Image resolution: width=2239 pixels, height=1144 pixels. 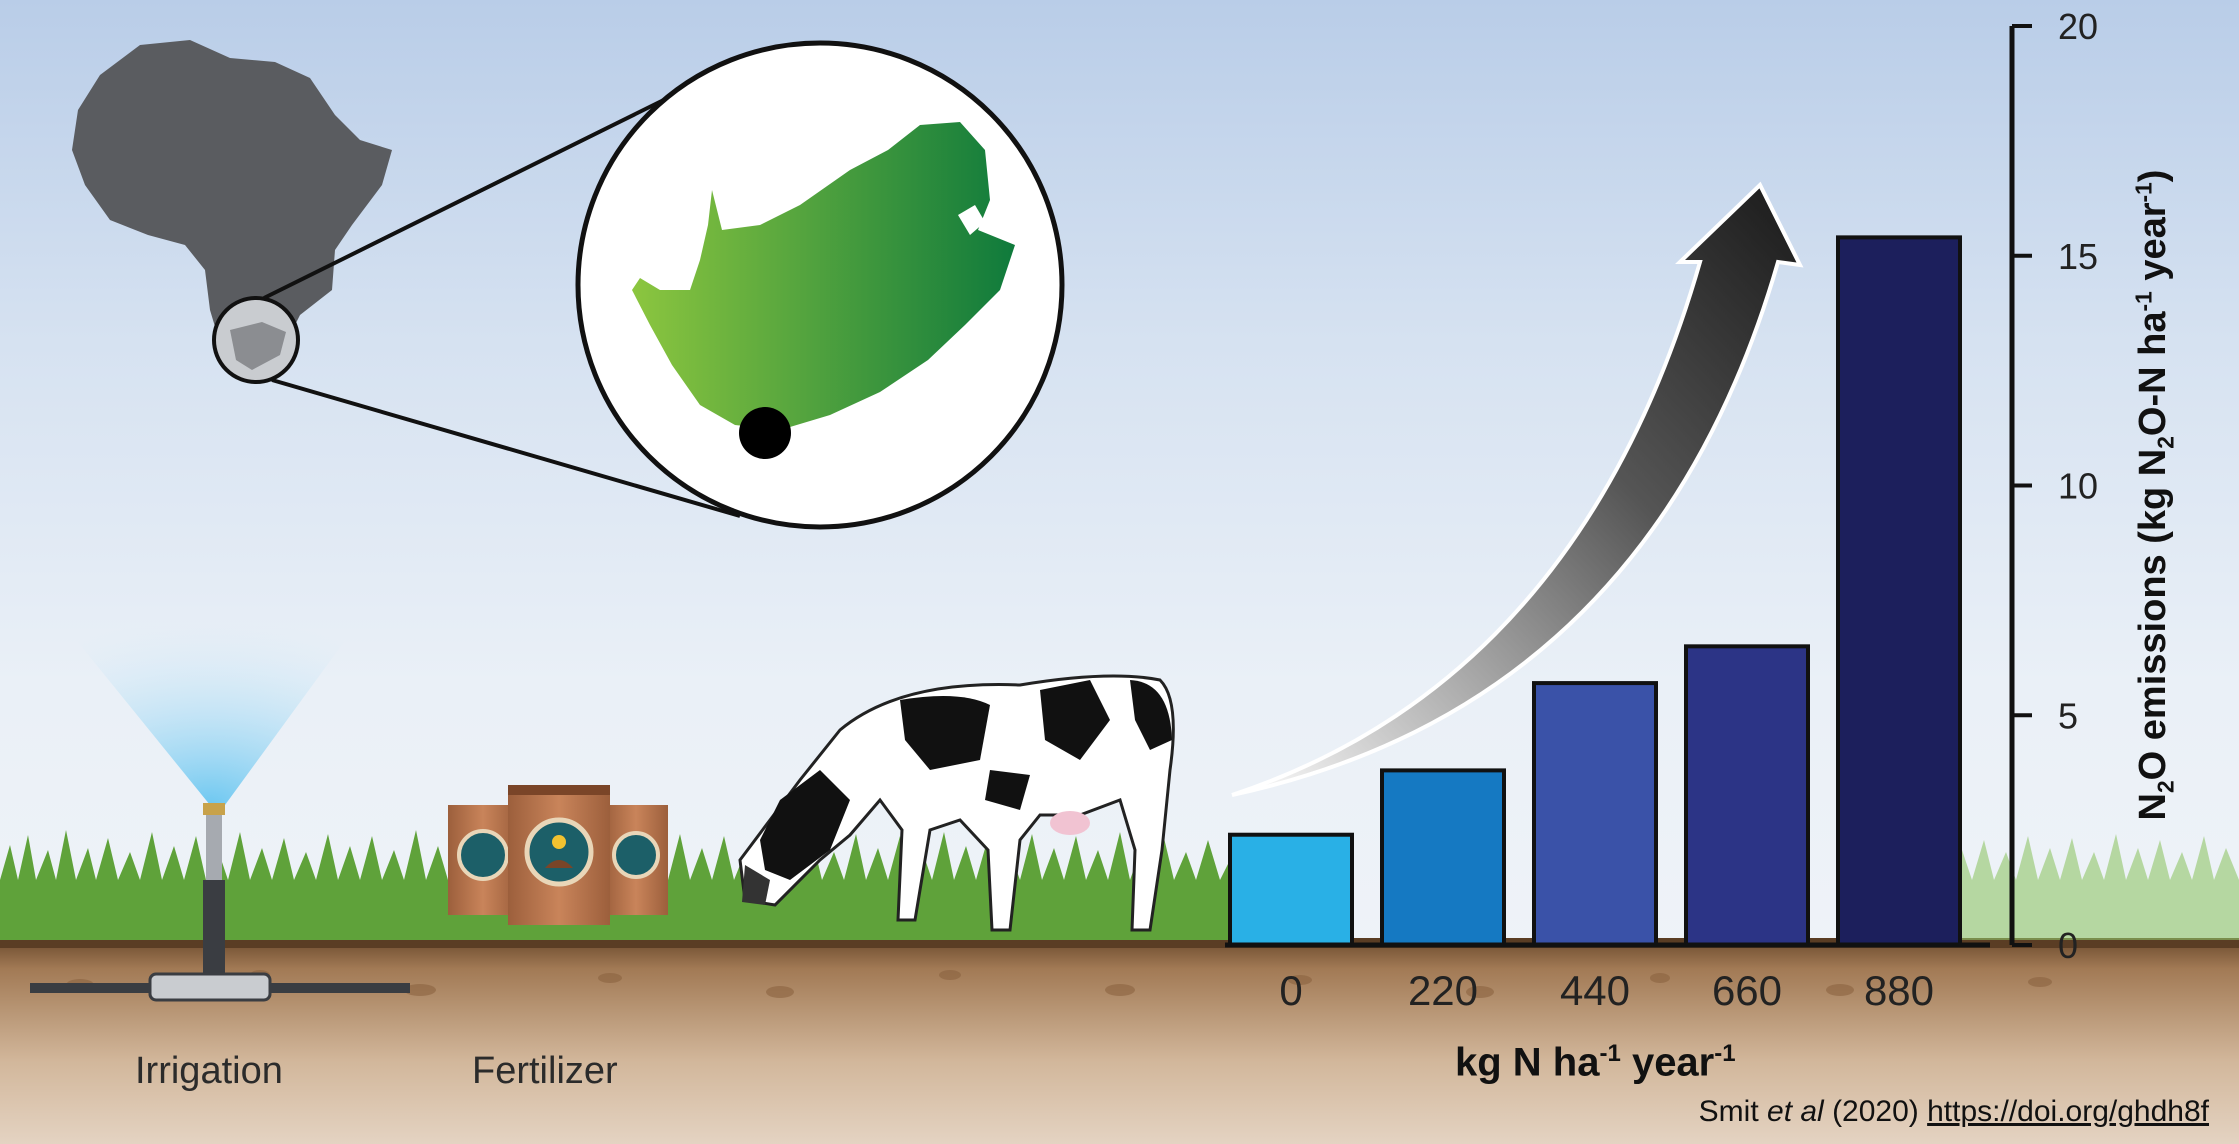 What do you see at coordinates (2068, 715) in the screenshot?
I see `y-tick-label: 5` at bounding box center [2068, 715].